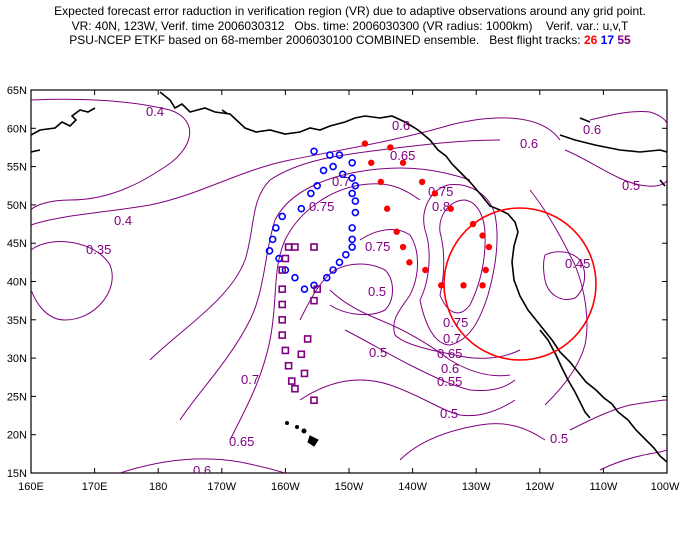 This screenshot has width=700, height=540. I want to click on hawaii-islands, so click(302, 434).